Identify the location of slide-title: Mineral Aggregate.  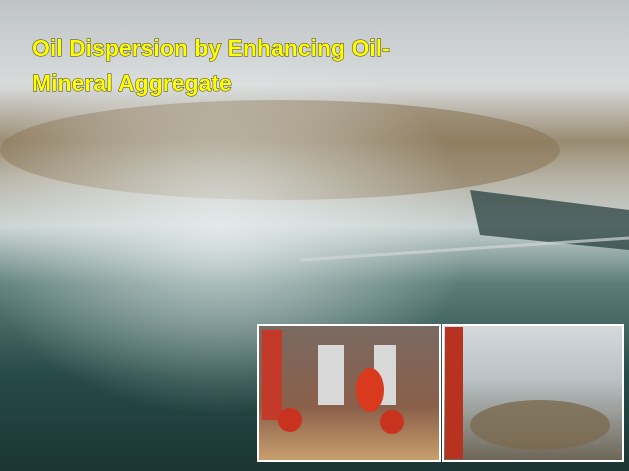
(132, 83).